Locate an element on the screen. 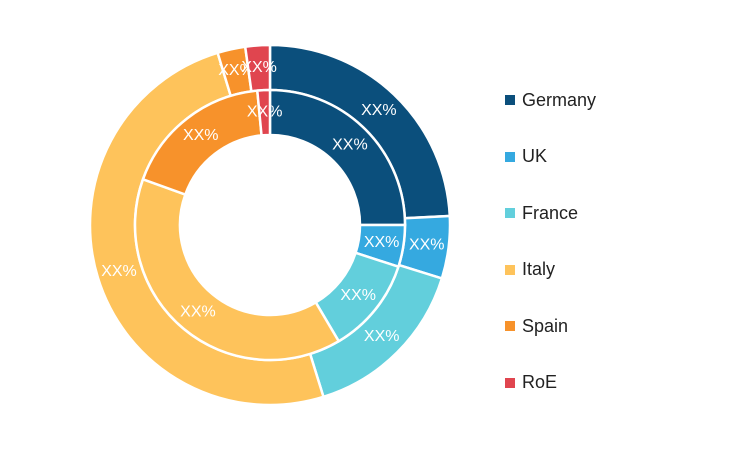 This screenshot has height=450, width=750. inner-slice-label-uk: XX% is located at coordinates (382, 242).